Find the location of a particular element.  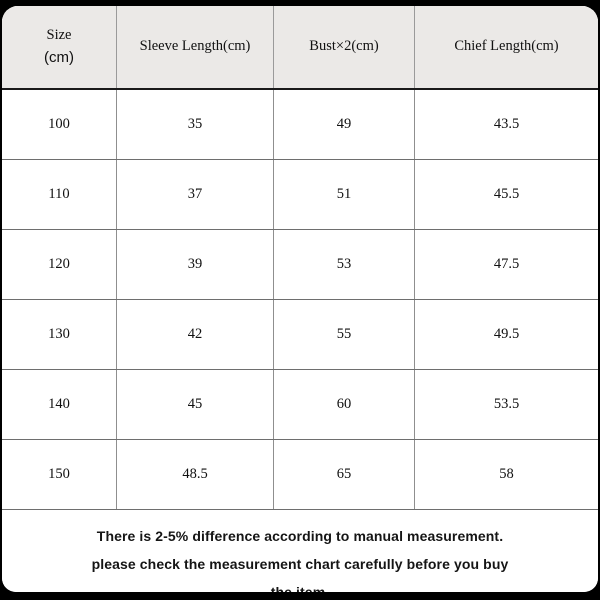

cell-sleeve: 48.5 is located at coordinates (195, 474).